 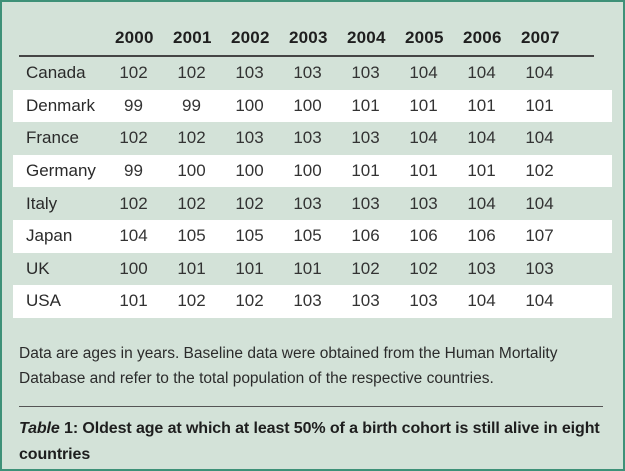 I want to click on row-header-country: USA, so click(x=43, y=301).